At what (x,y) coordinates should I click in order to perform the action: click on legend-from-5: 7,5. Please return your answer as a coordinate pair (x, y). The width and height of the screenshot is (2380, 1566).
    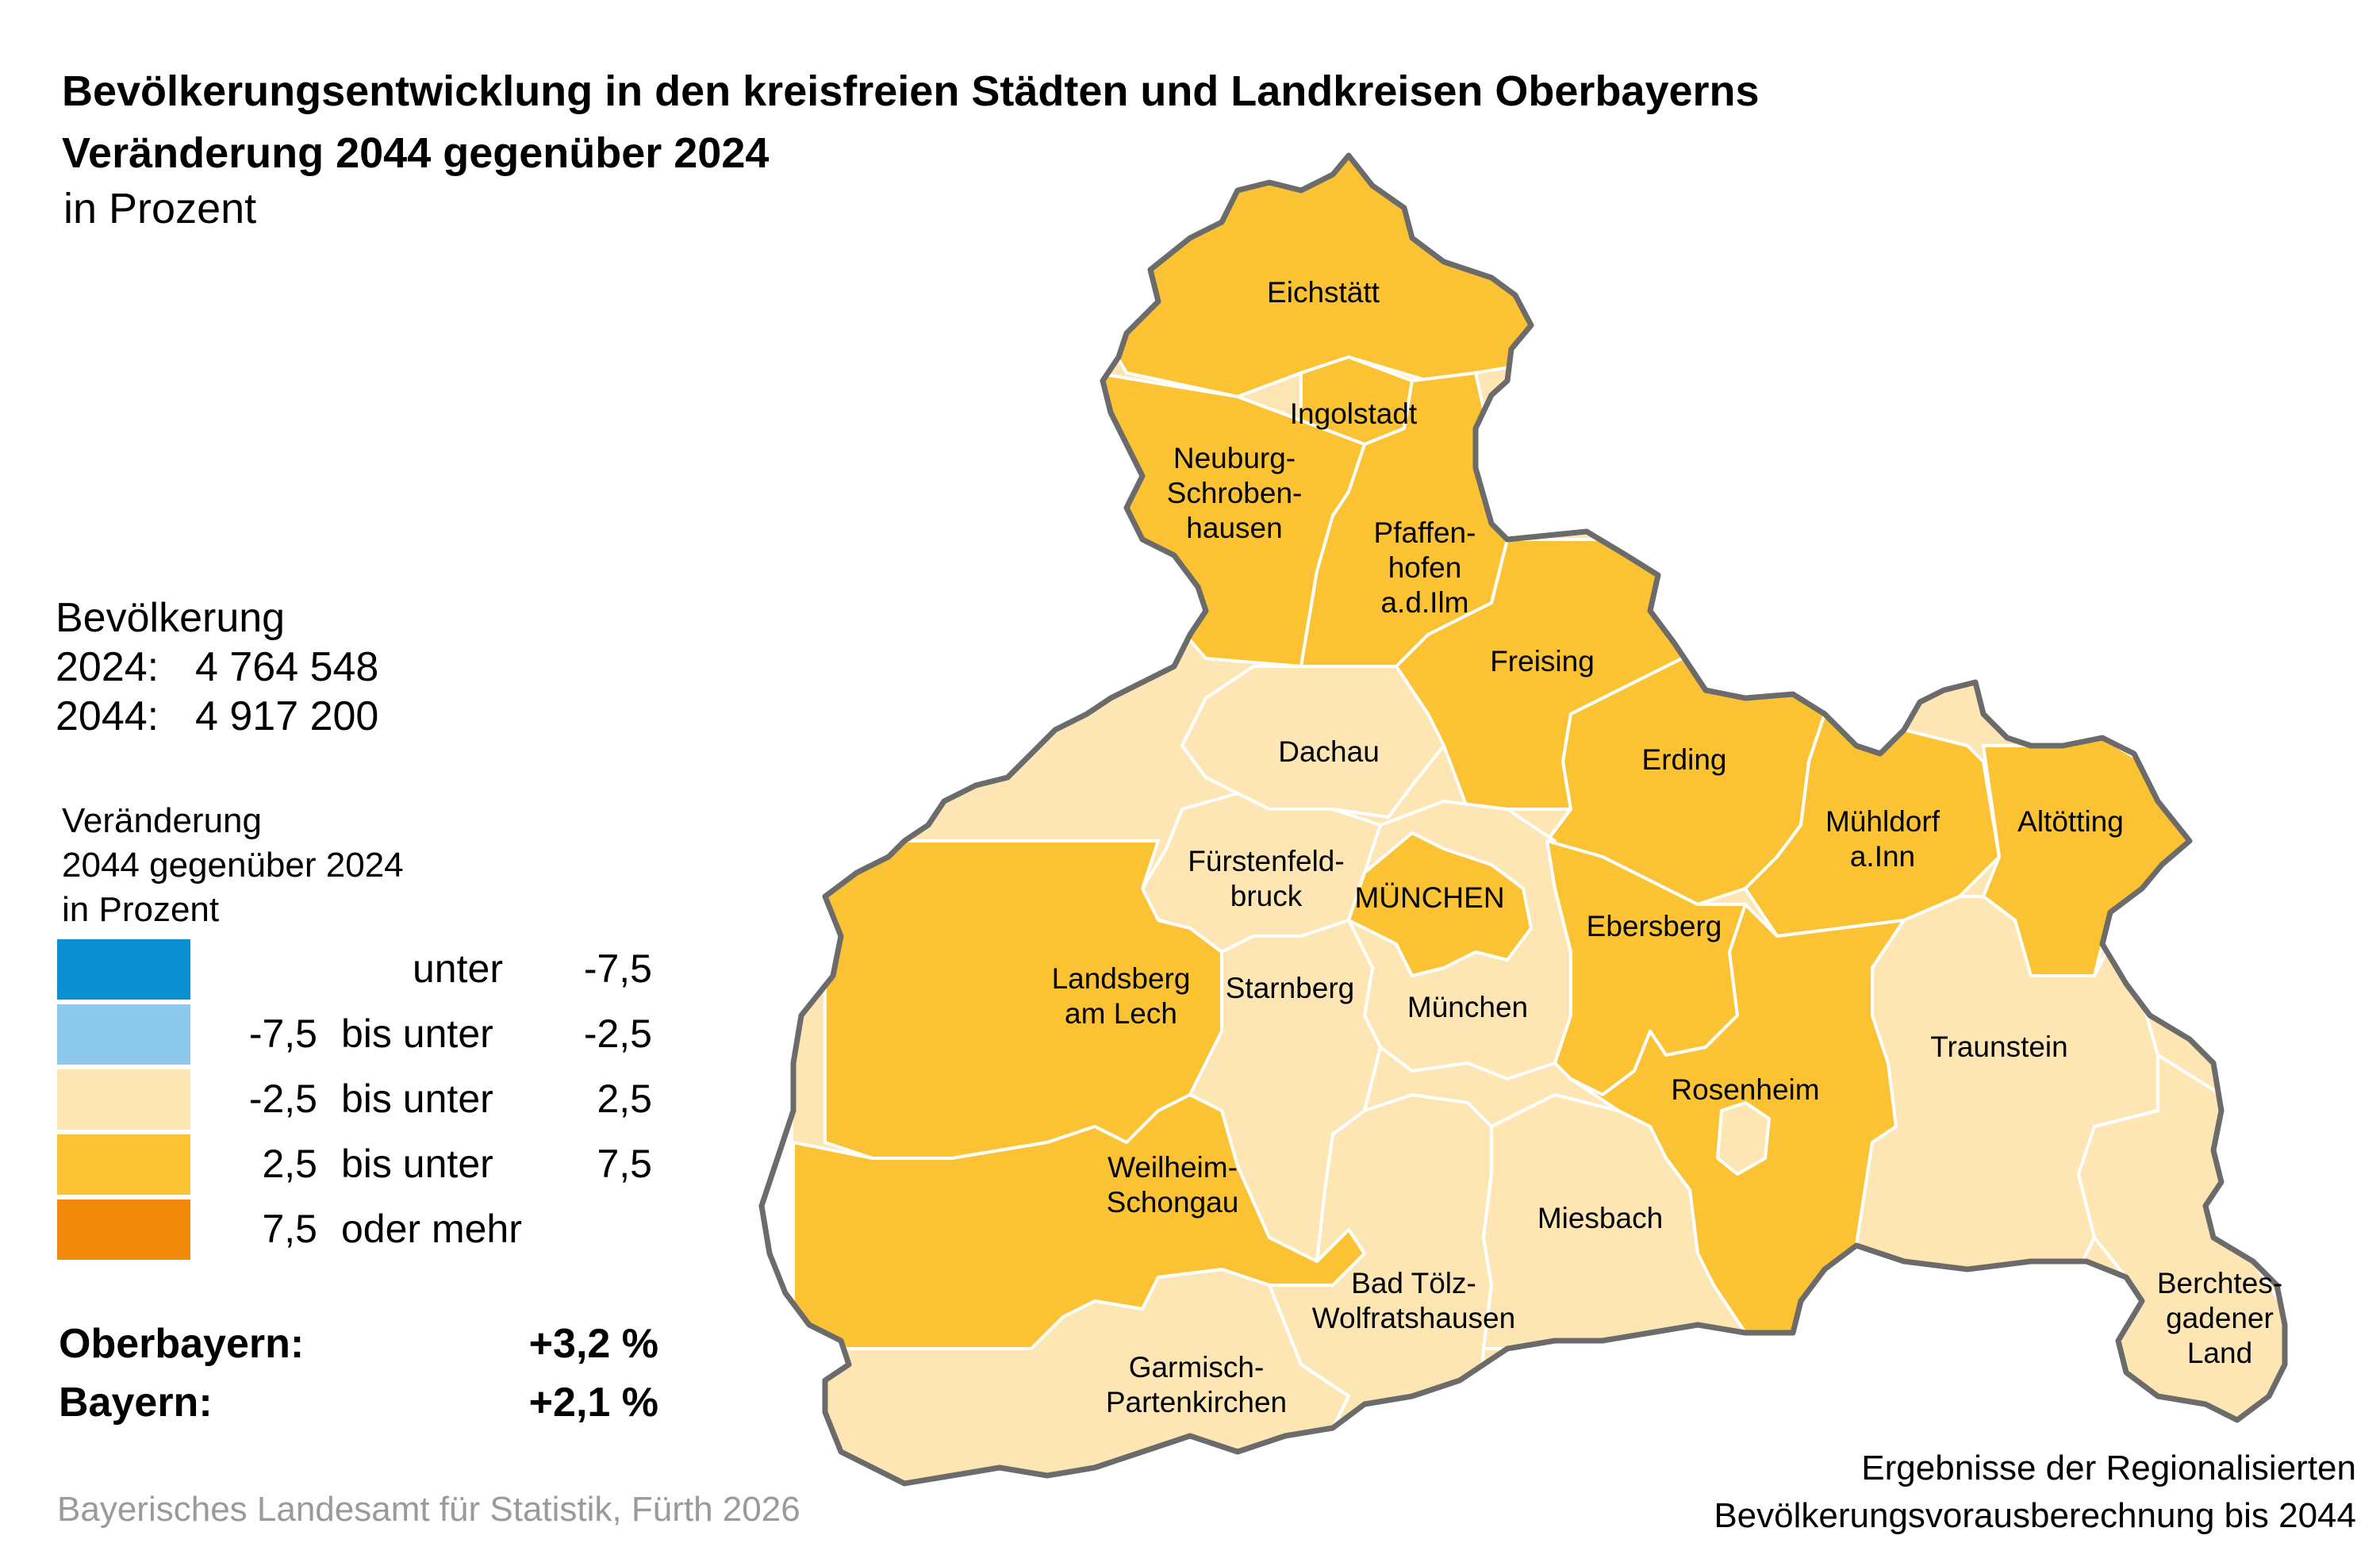
    Looking at the image, I should click on (289, 1229).